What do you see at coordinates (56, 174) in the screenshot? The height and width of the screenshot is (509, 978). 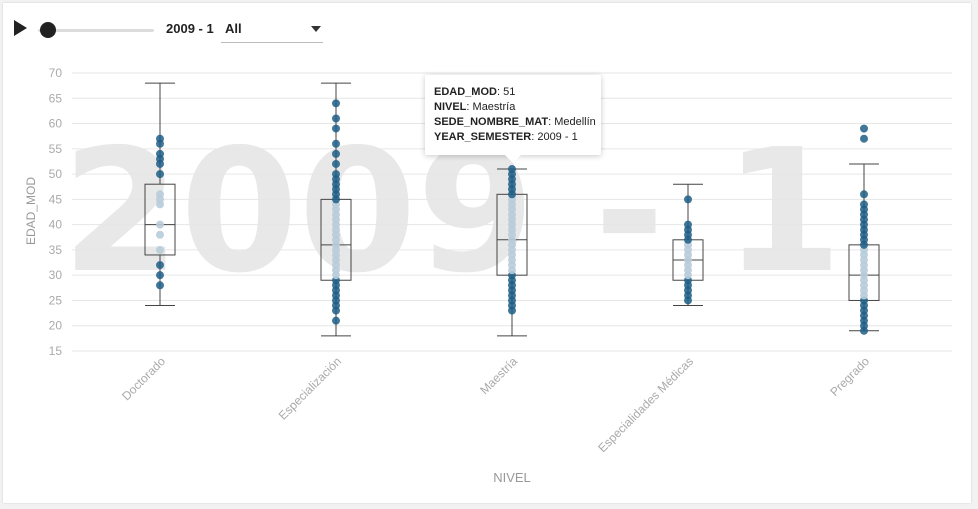 I see `y-tick-label: 50` at bounding box center [56, 174].